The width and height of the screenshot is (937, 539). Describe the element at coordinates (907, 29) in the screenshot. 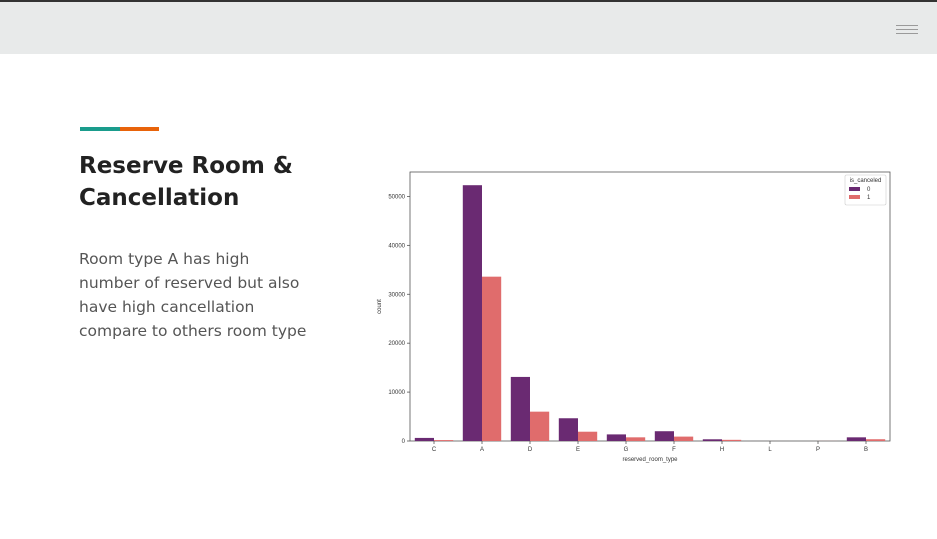

I see `hamburger-icon` at that location.